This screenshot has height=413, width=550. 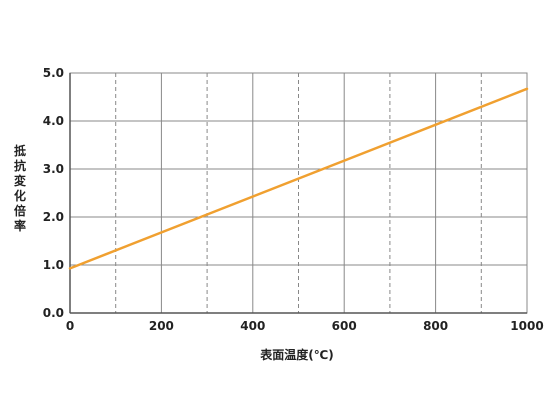 I want to click on x-tick-labels: 0 200 400 600 800 1000, so click(x=305, y=326).